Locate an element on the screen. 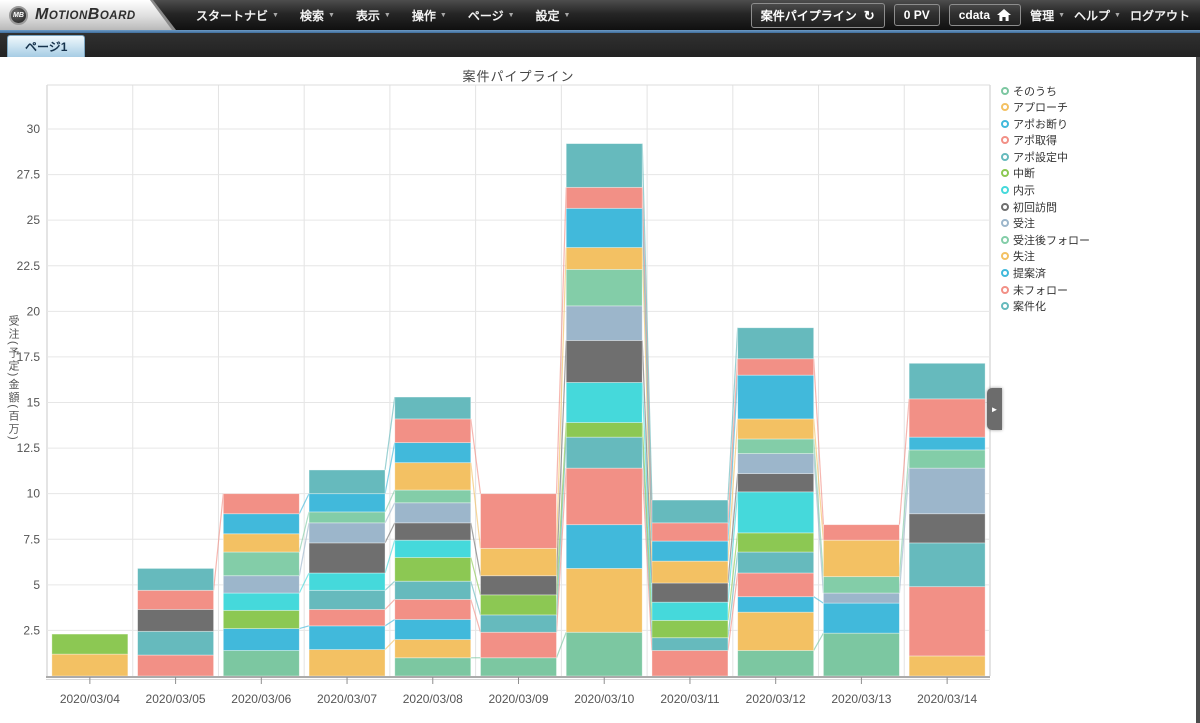 The width and height of the screenshot is (1200, 723). legend-item: アポ取得 is located at coordinates (1045, 140).